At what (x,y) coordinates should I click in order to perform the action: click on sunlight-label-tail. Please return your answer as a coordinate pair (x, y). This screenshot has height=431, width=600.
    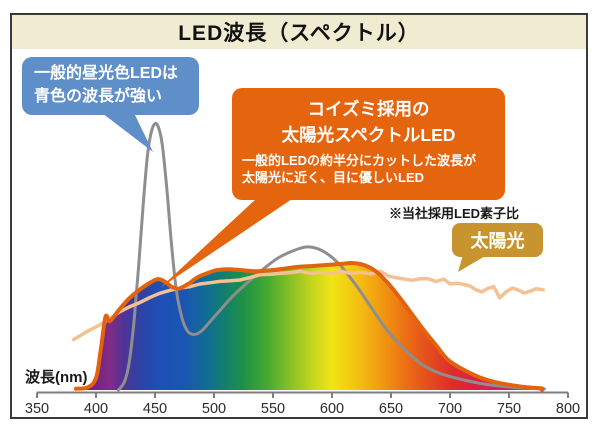
    Looking at the image, I should click on (472, 263).